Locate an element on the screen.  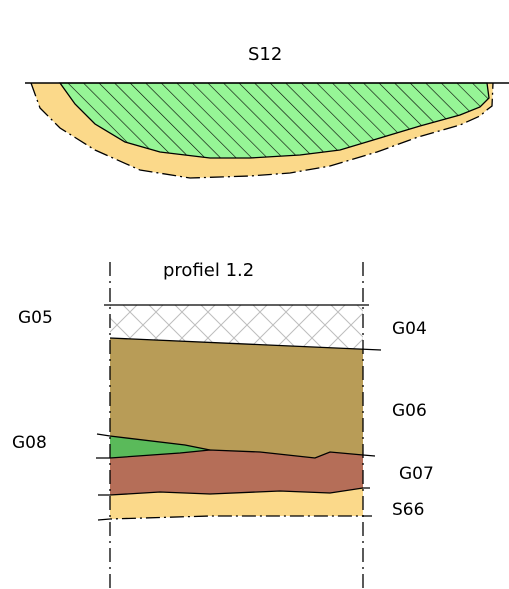
layer-s66 is located at coordinates (236, 503).